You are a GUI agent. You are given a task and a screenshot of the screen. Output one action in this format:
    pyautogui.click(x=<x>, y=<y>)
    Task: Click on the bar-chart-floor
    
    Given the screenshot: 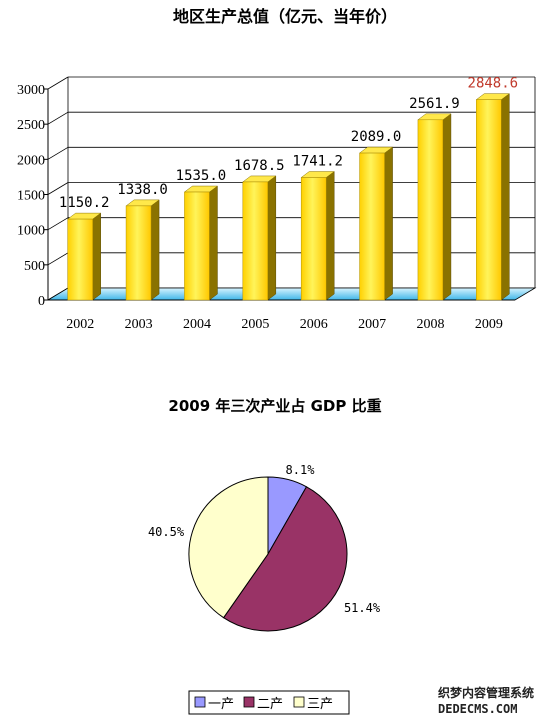 What is the action you would take?
    pyautogui.click(x=291, y=294)
    